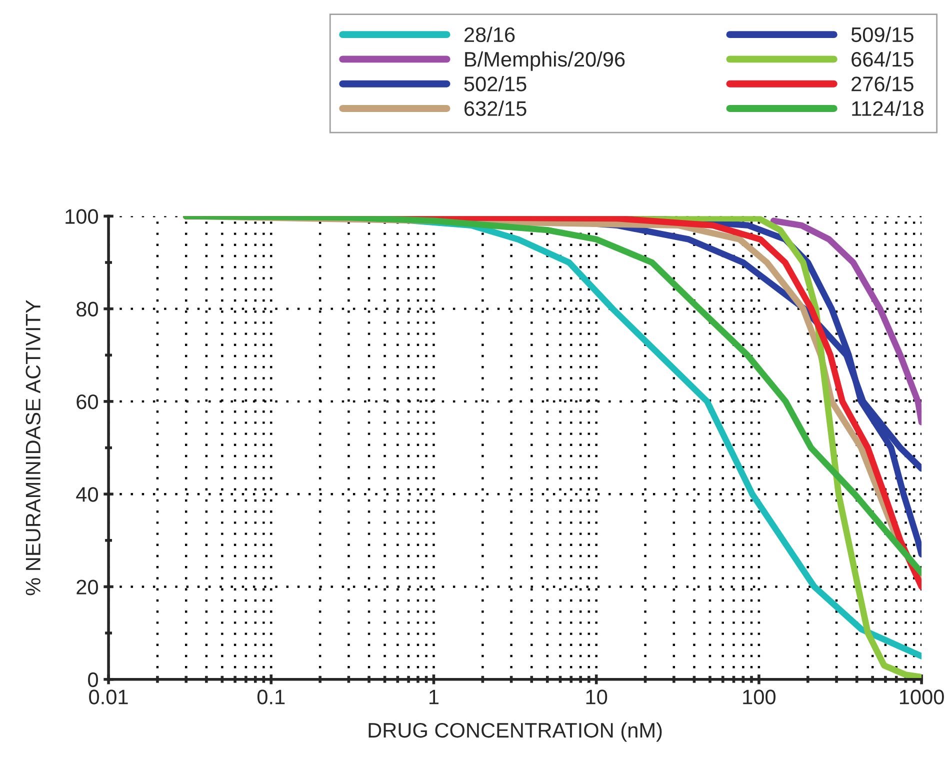 The image size is (952, 772). What do you see at coordinates (545, 61) in the screenshot?
I see `legend-label: B/Memphis/20/96` at bounding box center [545, 61].